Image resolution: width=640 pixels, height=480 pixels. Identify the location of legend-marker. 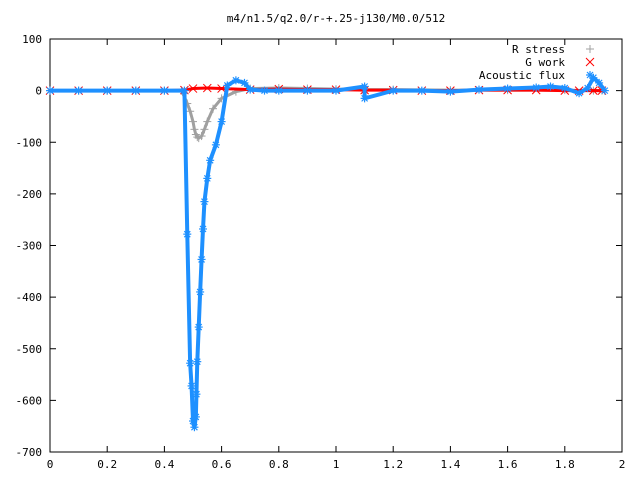
(590, 75).